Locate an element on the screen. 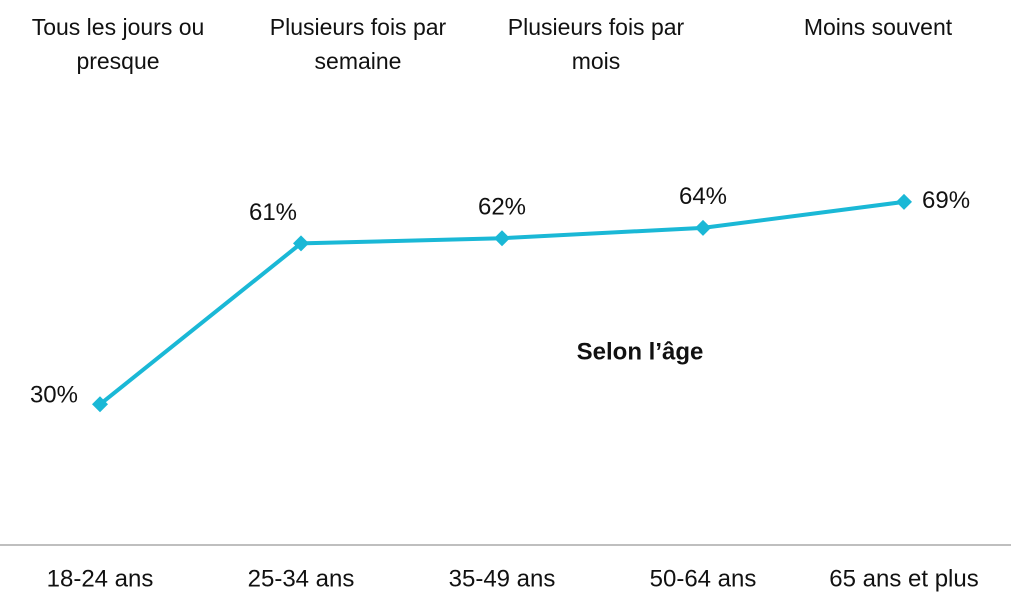  data-label: 61% is located at coordinates (273, 212).